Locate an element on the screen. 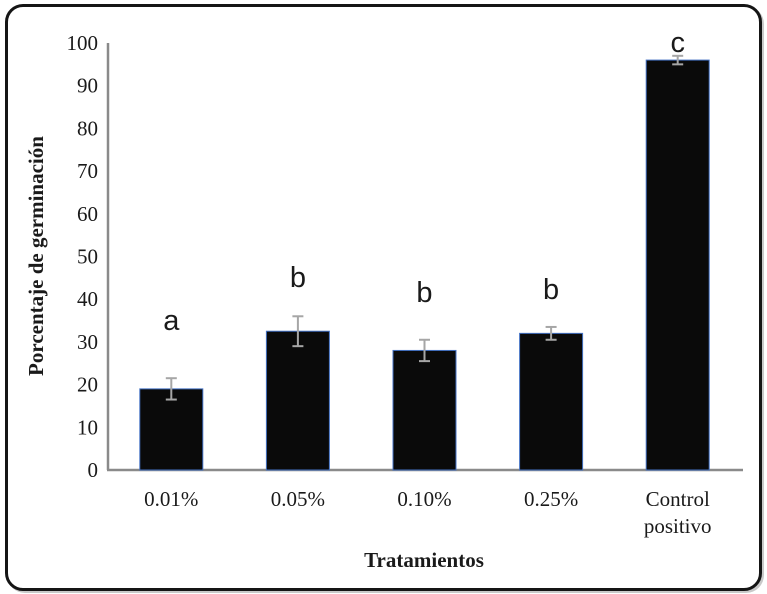 This screenshot has width=767, height=594. x-category-label: 0.25% is located at coordinates (551, 499).